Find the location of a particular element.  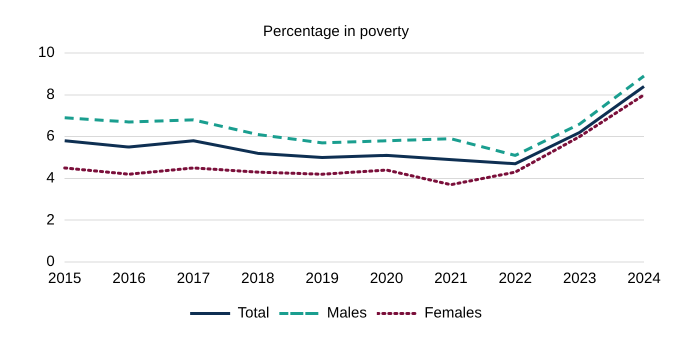

y-tick-label: 8 is located at coordinates (50, 94).